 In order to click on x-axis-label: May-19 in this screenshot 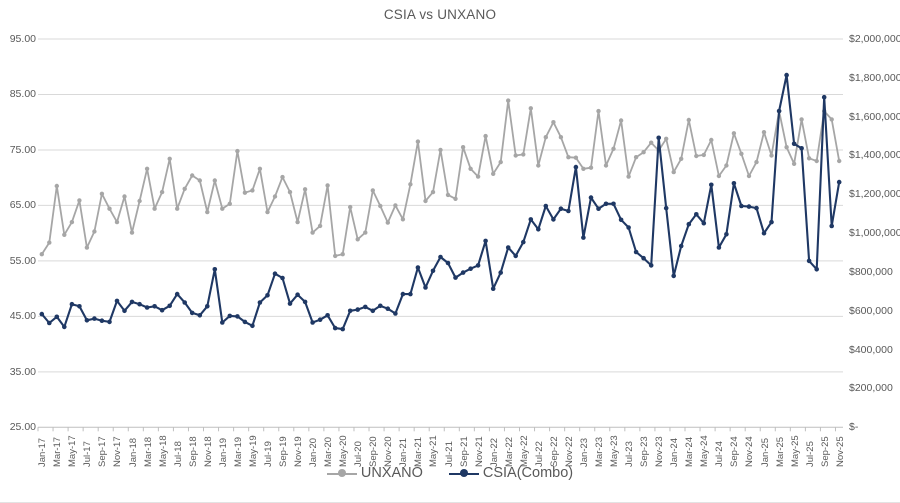, I will do `click(253, 451)`.